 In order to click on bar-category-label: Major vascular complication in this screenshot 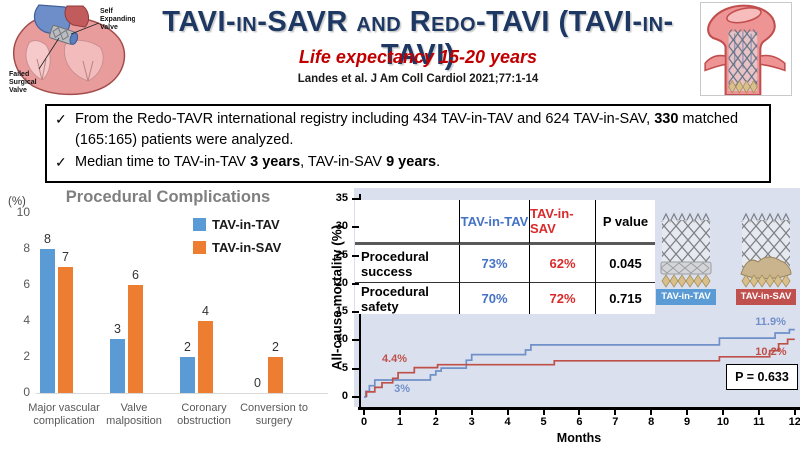, I will do `click(64, 414)`.